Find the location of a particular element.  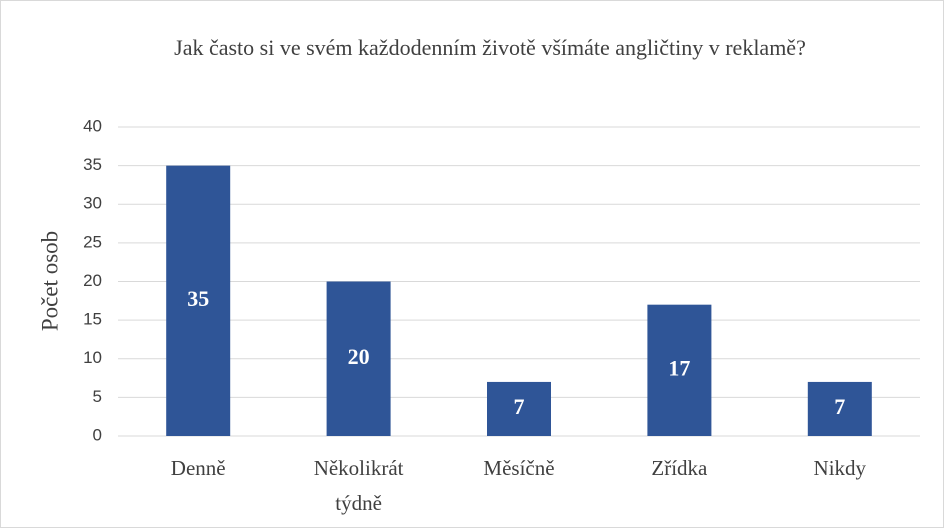

data-label: 20 is located at coordinates (359, 356).